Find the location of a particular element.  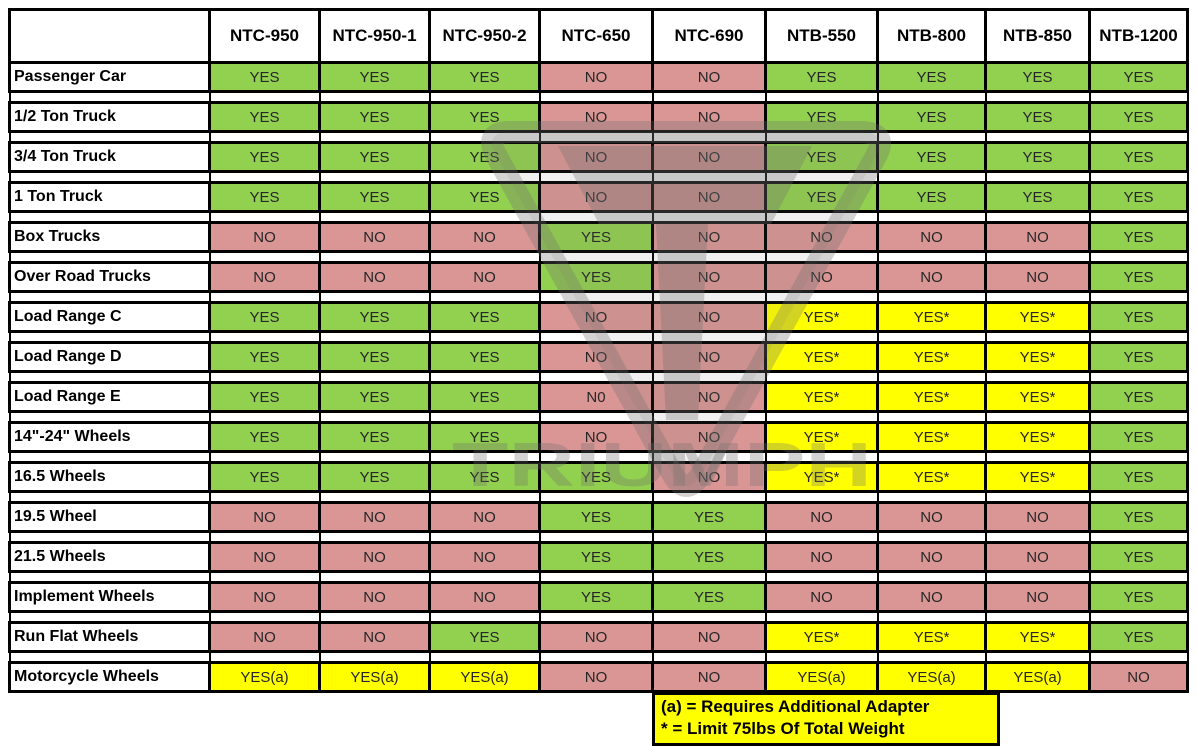

table-row: Load Range C YES YES YES NO NO YES* YES* YES* YES is located at coordinates (598, 317).